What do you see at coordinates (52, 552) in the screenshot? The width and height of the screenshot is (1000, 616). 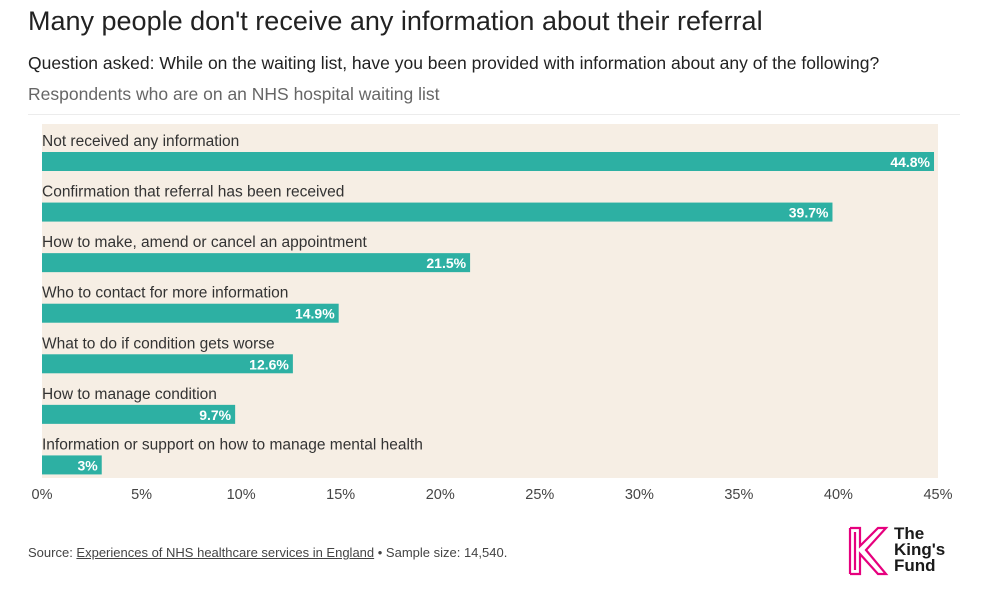 I see `source-prefix: Source:` at bounding box center [52, 552].